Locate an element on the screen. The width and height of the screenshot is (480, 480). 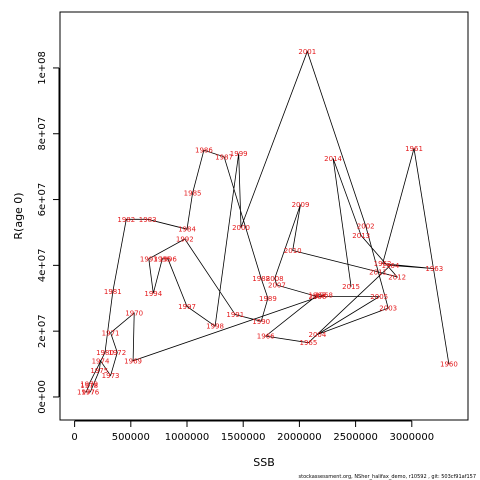
year-label: 1999 is located at coordinates (239, 154).